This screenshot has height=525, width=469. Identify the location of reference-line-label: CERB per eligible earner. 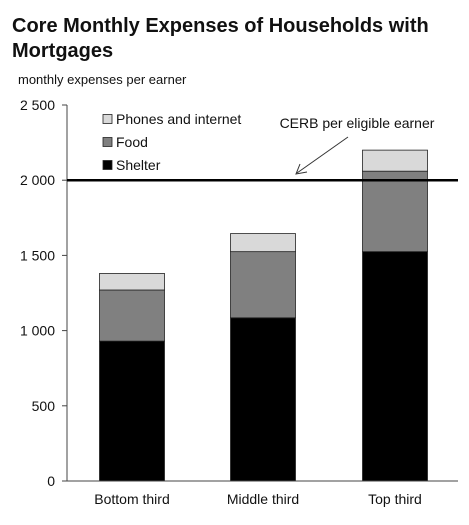
(357, 123).